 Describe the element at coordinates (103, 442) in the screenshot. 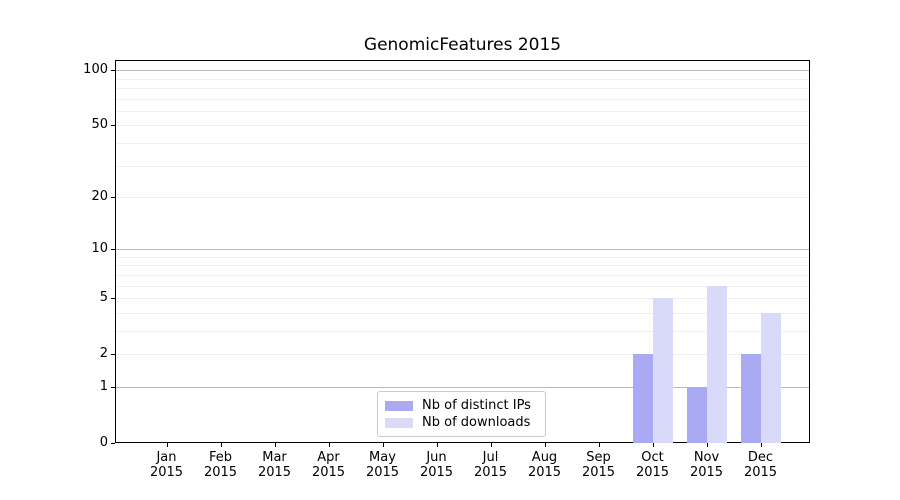

I see `y-tick-label: 0` at that location.